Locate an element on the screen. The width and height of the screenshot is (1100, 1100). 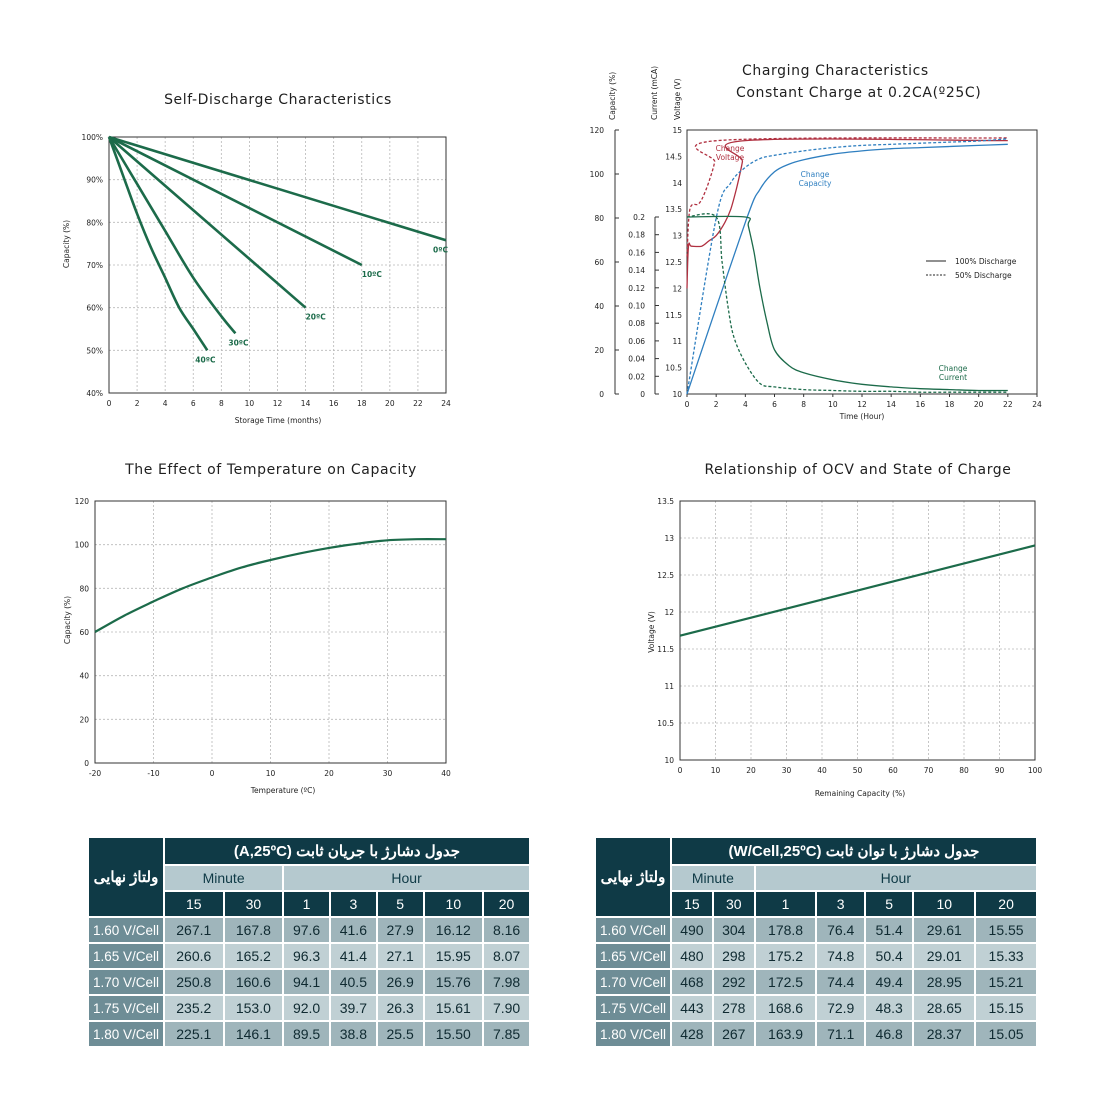
table-cell: 165.2 is located at coordinates (253, 956).